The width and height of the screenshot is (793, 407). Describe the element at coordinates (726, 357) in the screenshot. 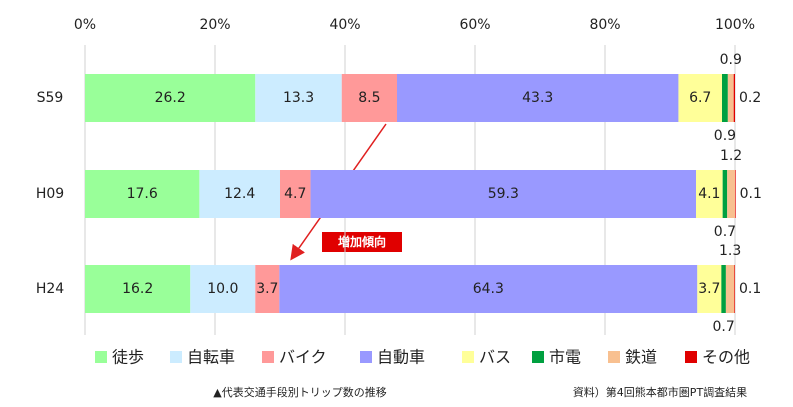

I see `legend-label: その他` at that location.